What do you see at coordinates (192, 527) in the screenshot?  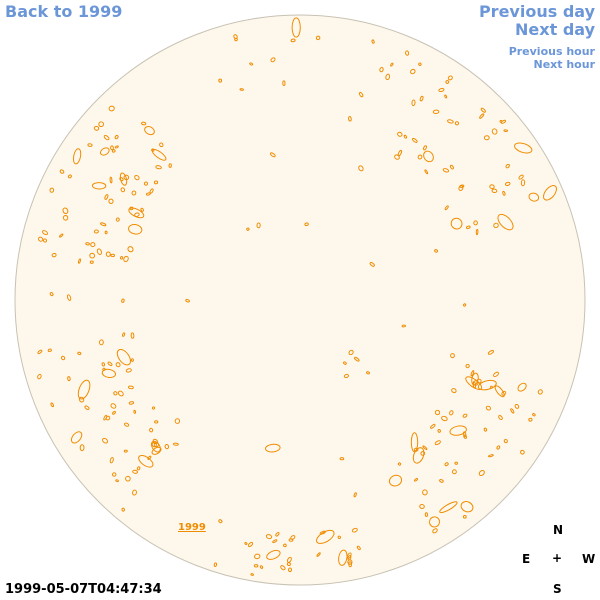 I see `year-link: 1999` at bounding box center [192, 527].